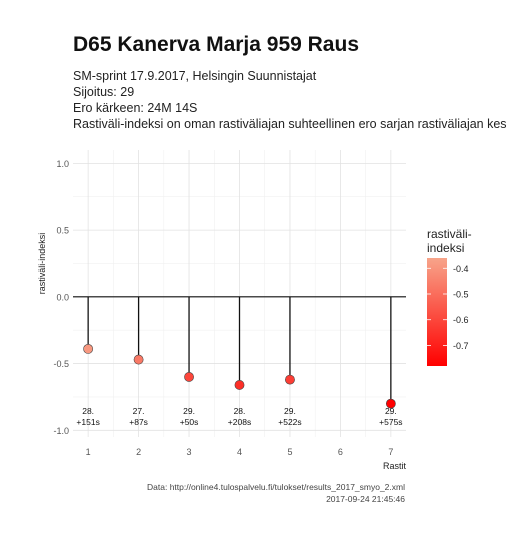 The image size is (517, 540). Describe the element at coordinates (340, 452) in the screenshot. I see `x-tick-label: 6` at that location.